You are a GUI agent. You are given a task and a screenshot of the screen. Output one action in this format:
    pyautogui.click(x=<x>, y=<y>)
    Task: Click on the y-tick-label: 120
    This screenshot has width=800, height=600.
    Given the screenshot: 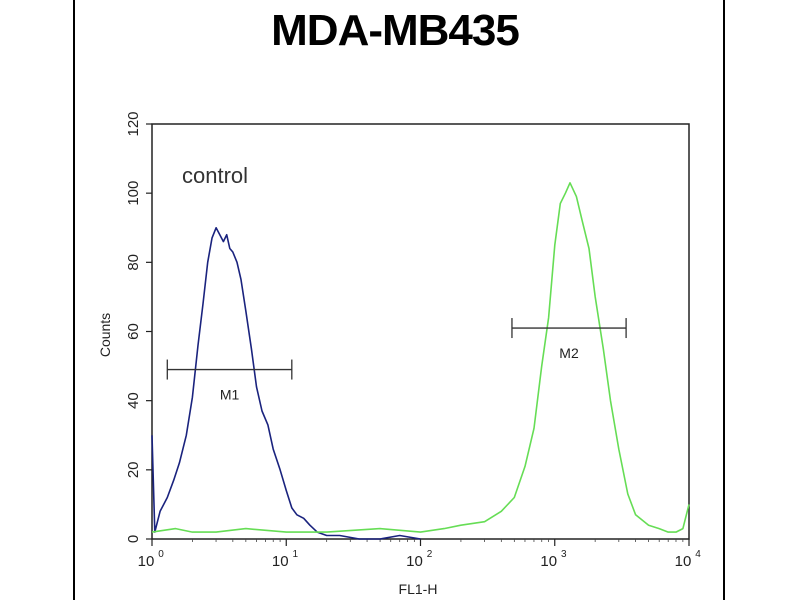 What is the action you would take?
    pyautogui.click(x=133, y=123)
    